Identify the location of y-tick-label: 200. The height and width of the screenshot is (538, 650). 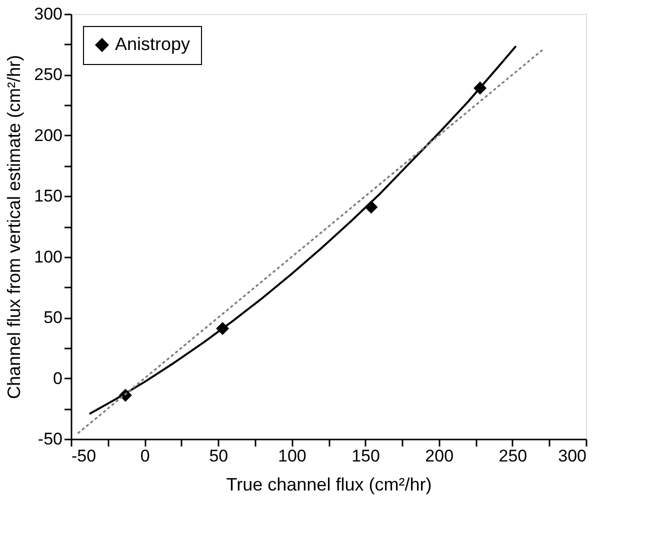
(48, 135).